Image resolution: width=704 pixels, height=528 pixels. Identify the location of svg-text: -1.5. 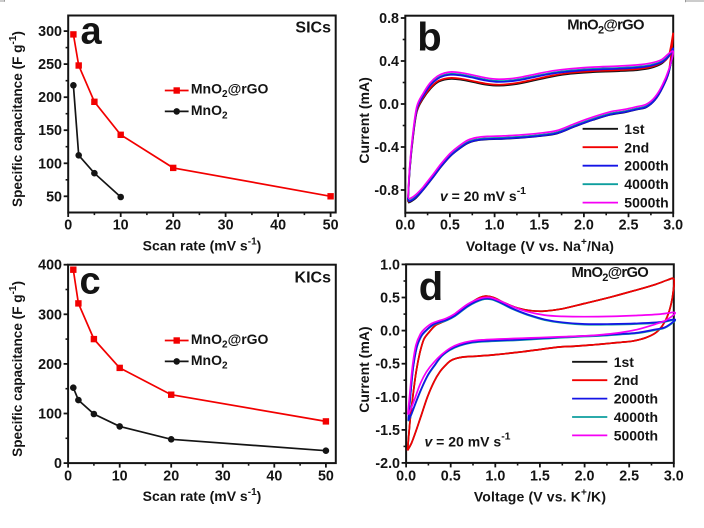
(387, 431).